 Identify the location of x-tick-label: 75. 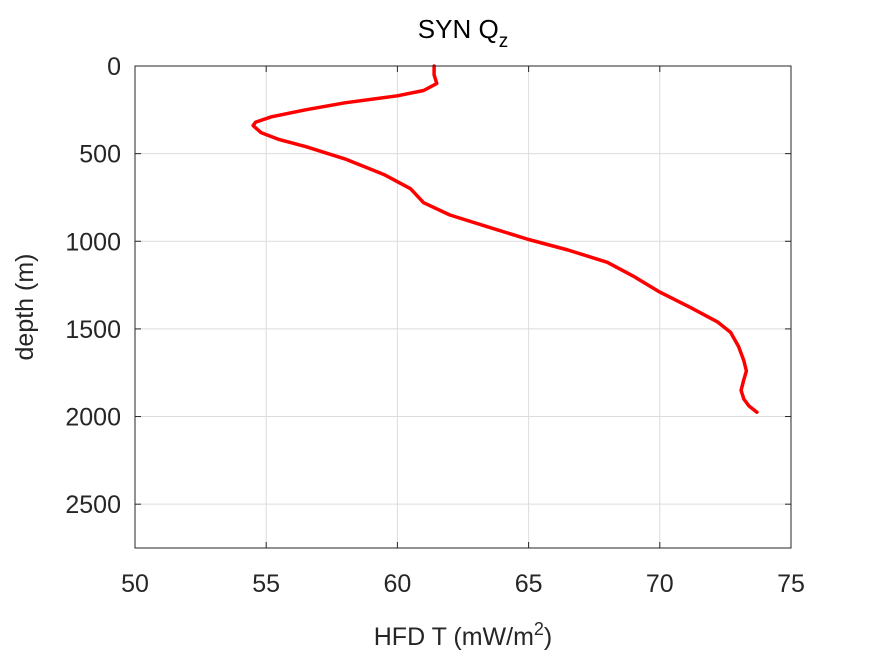
(791, 584).